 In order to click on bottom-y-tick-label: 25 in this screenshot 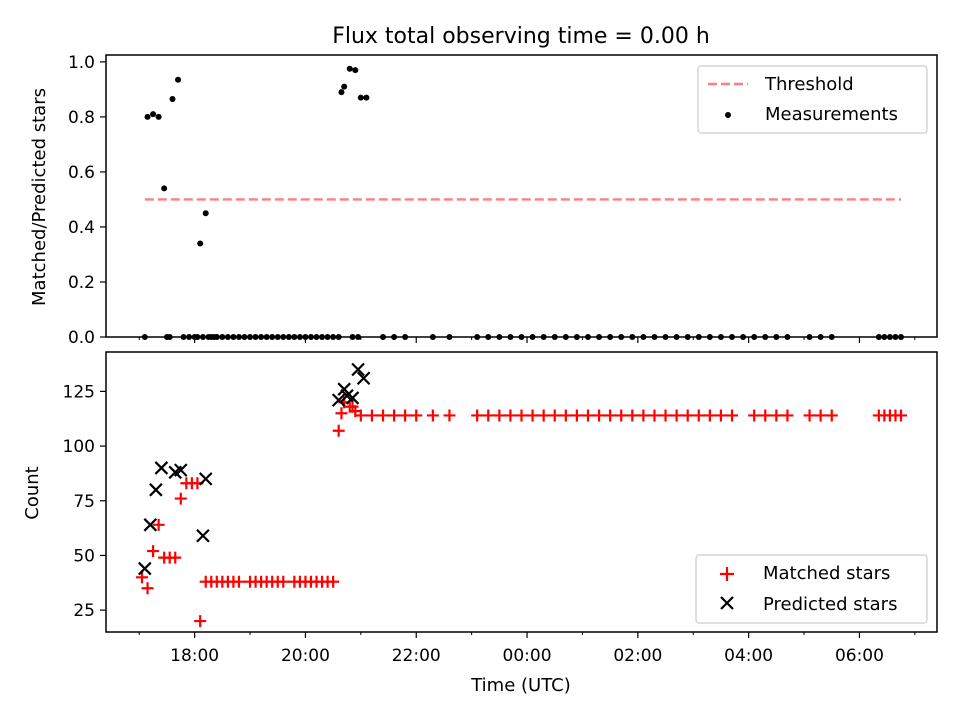, I will do `click(84, 611)`.